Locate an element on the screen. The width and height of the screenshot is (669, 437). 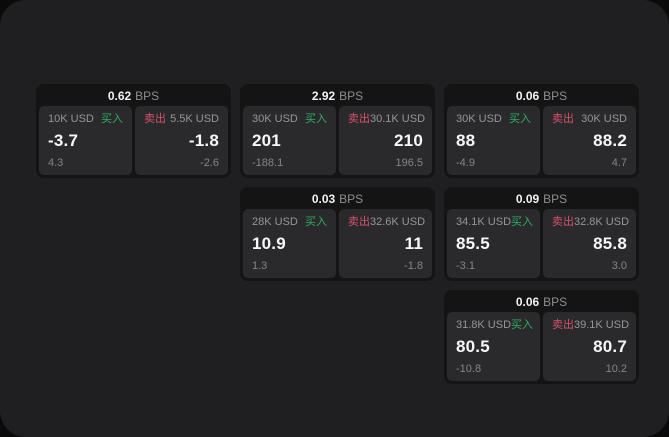
sell-amount: 32.6K USD is located at coordinates (398, 222).